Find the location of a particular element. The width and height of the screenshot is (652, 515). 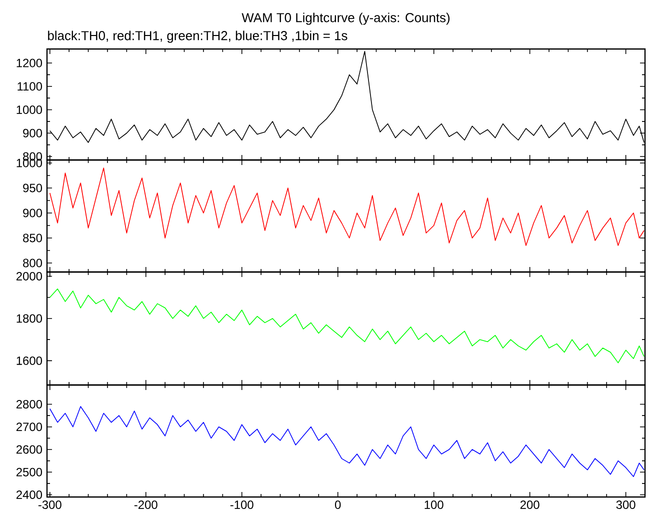

y-tick-label: 1800 is located at coordinates (29, 318).